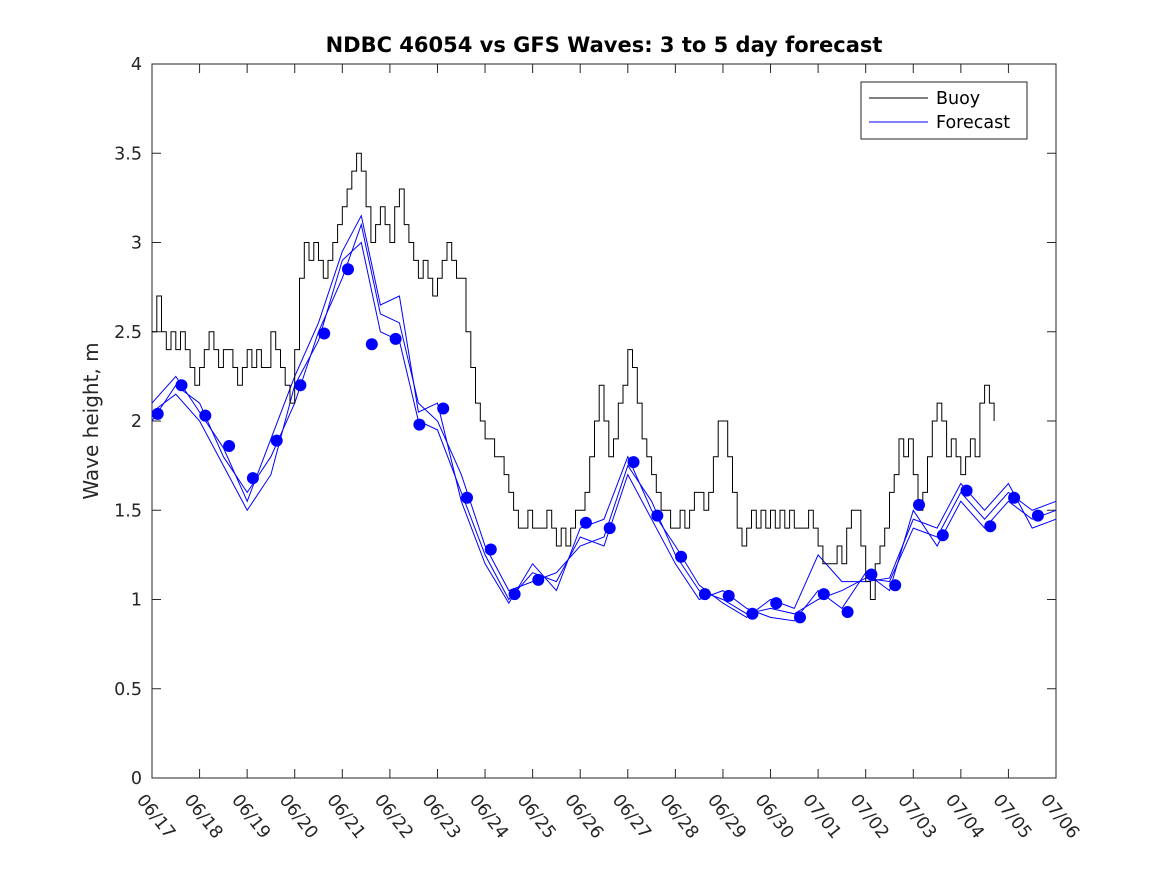 This screenshot has height=875, width=1167. What do you see at coordinates (128, 690) in the screenshot?
I see `y-tick-label: 0.5` at bounding box center [128, 690].